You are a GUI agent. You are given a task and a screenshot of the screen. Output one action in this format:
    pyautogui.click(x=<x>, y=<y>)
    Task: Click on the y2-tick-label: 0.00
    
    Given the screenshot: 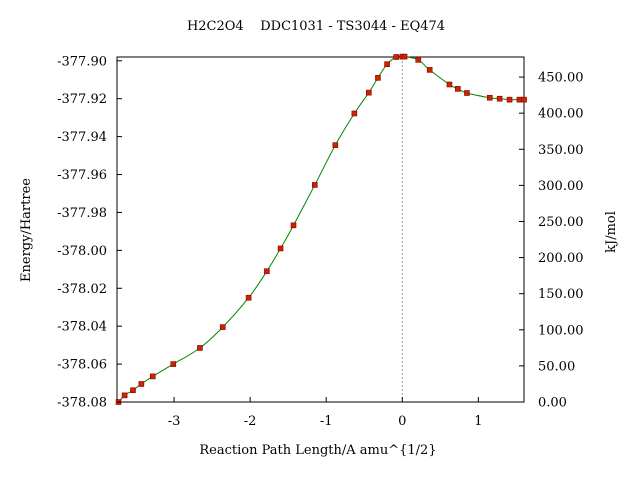 What is the action you would take?
    pyautogui.click(x=552, y=403)
    